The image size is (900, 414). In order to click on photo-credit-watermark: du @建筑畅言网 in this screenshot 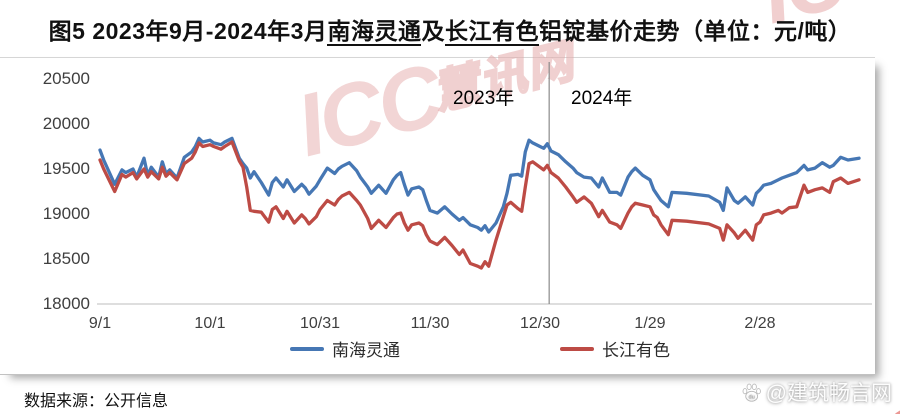, I will do `click(816, 392)`.